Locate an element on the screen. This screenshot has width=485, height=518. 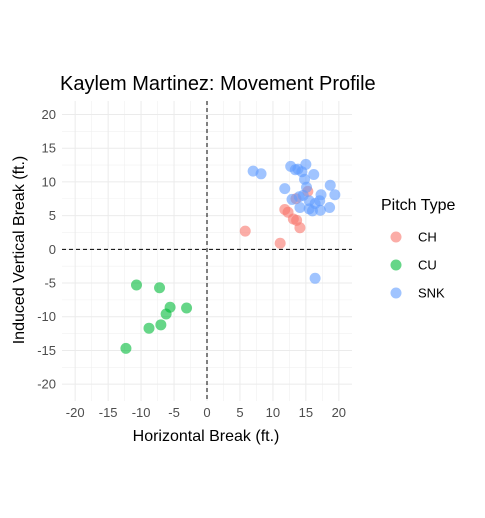
y-tick-label: 20 is located at coordinates (49, 114).